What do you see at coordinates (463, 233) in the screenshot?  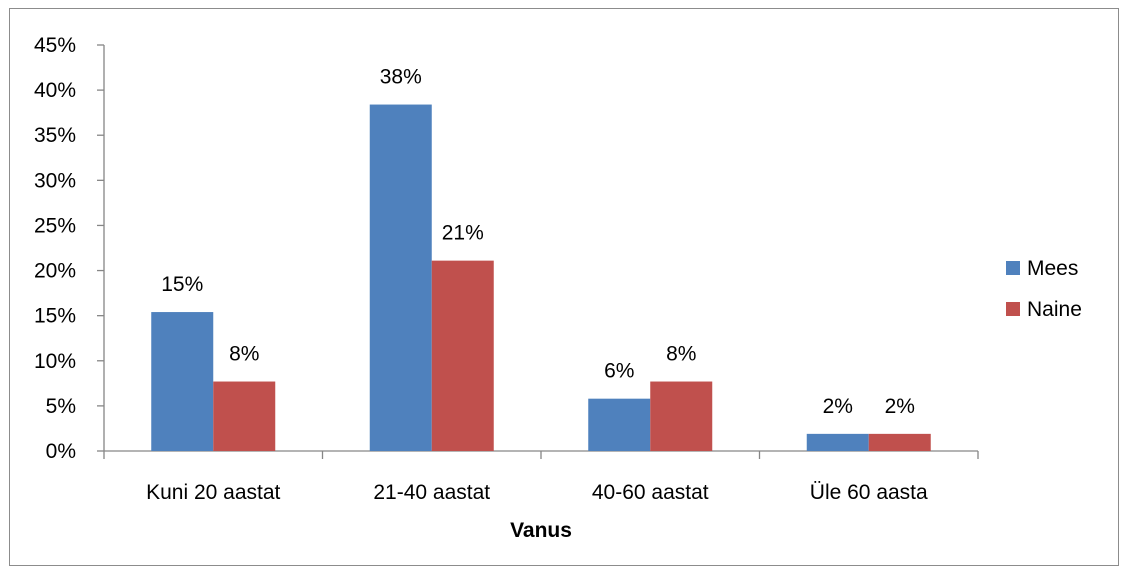 I see `data-label: 21%` at bounding box center [463, 233].